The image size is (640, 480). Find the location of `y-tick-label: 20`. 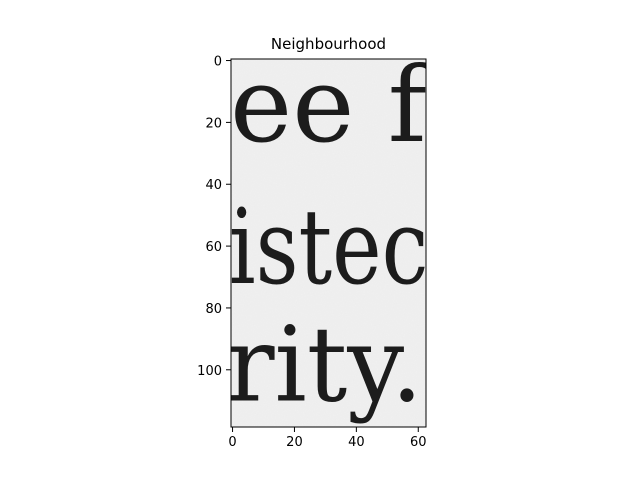

y-tick-label: 20 is located at coordinates (213, 123).